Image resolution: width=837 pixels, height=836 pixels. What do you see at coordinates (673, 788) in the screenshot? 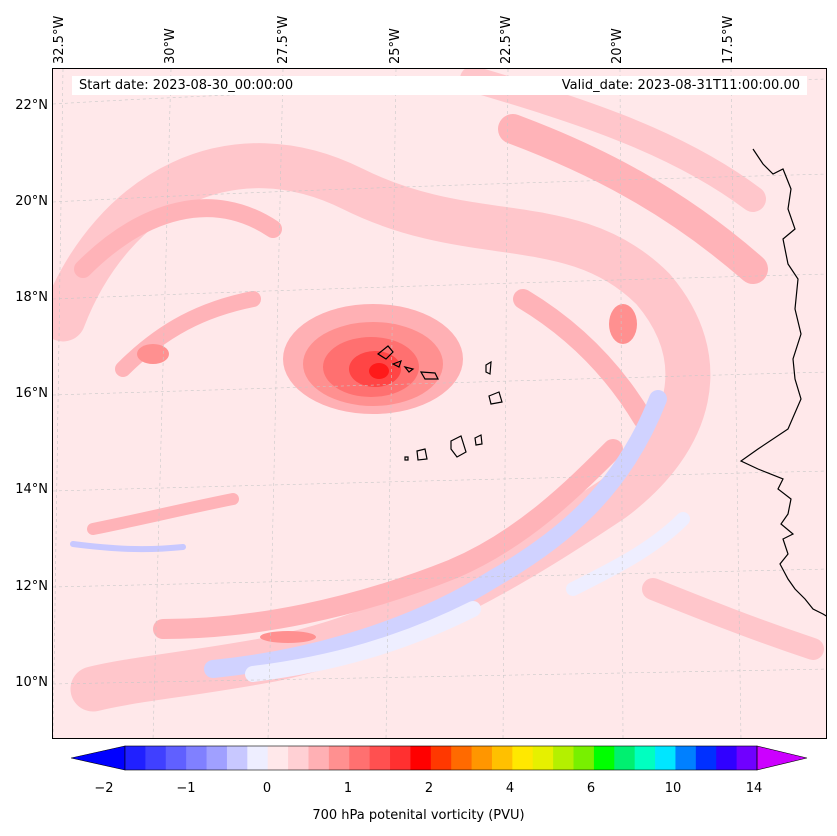
I see `colorbar-tick-label: 10` at bounding box center [673, 788].